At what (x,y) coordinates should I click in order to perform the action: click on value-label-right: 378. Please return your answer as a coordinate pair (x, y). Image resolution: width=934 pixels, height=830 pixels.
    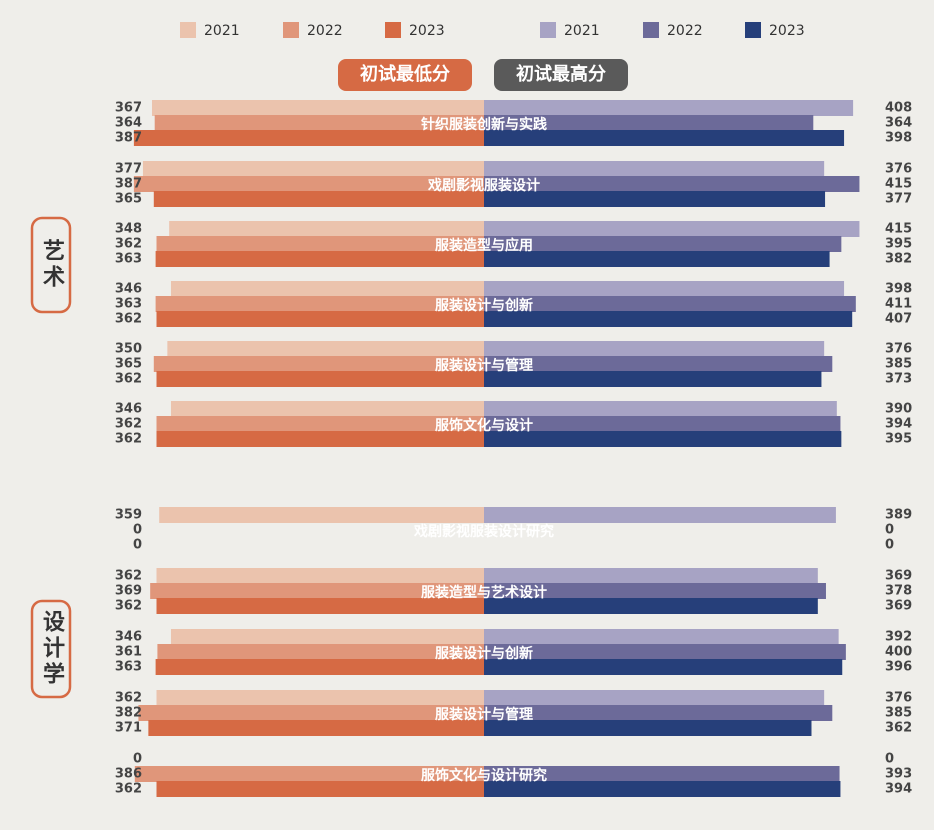
    Looking at the image, I should click on (898, 591).